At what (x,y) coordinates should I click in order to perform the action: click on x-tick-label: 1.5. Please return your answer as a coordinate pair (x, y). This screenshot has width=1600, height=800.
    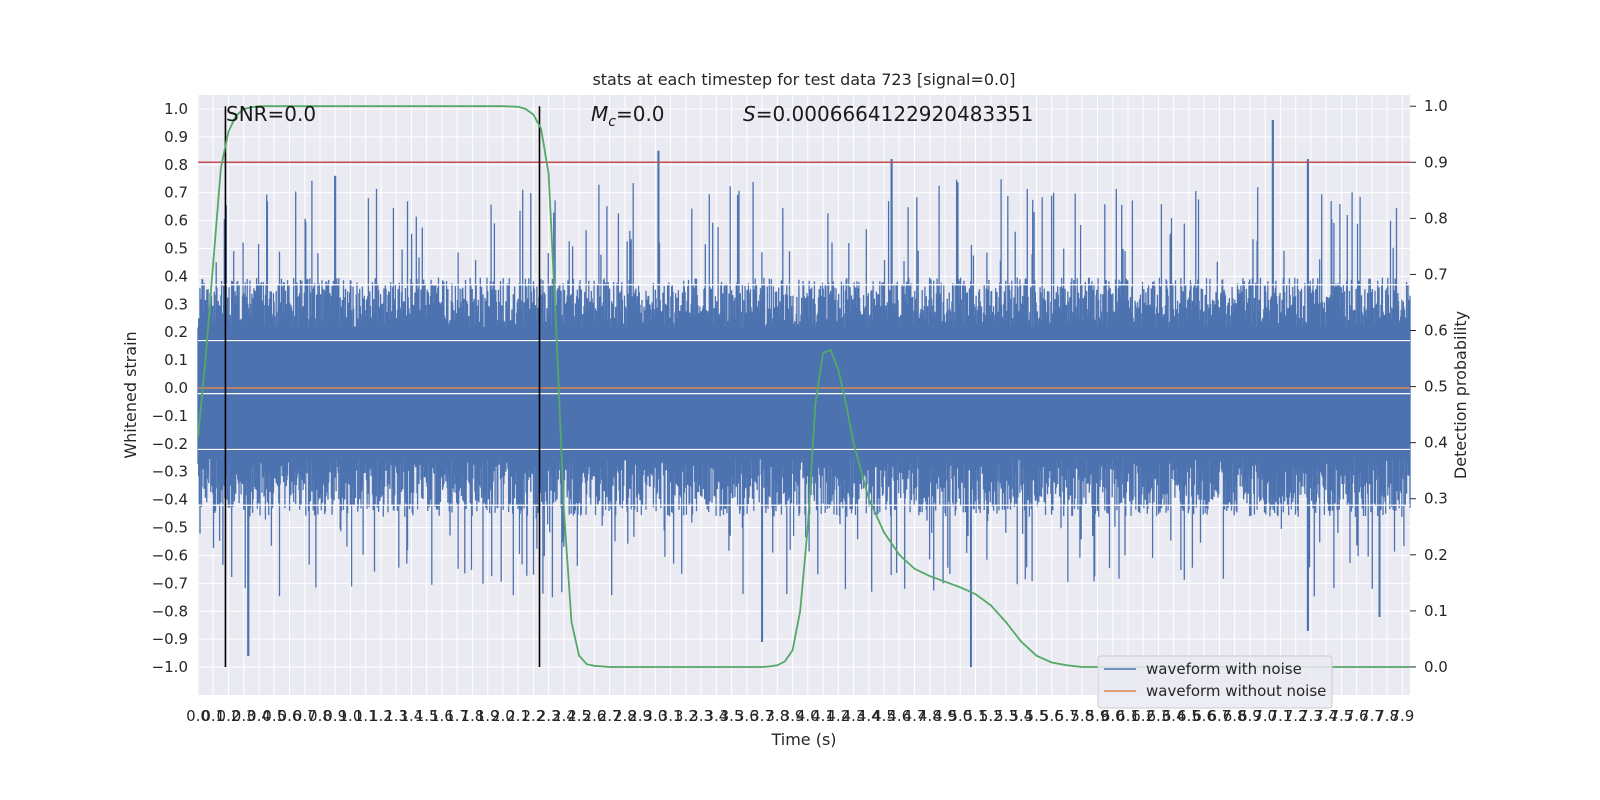
    Looking at the image, I should click on (427, 716).